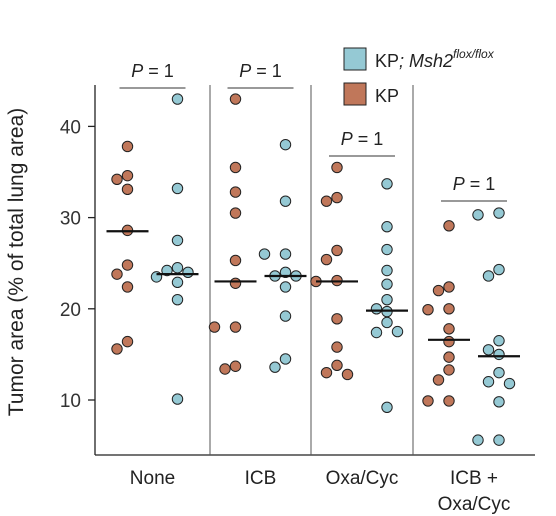 Image resolution: width=556 pixels, height=516 pixels. What do you see at coordinates (474, 54) in the screenshot?
I see `legend-msh2-superscript: flox/flox` at bounding box center [474, 54].